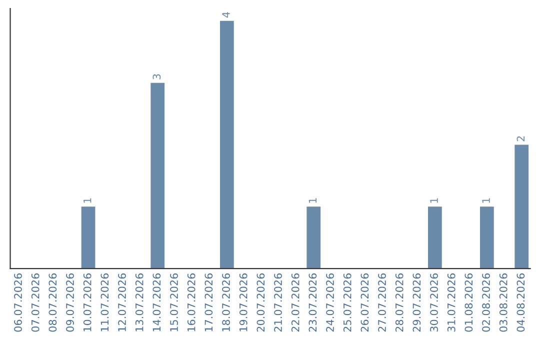  Describe the element at coordinates (139, 302) in the screenshot. I see `x-tick-label: 13.07.2026` at that location.